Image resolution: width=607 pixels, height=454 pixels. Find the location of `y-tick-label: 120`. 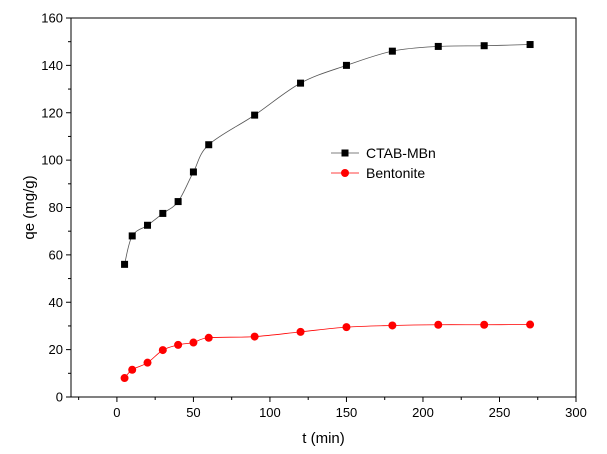

y-tick-label: 120 is located at coordinates (52, 112).